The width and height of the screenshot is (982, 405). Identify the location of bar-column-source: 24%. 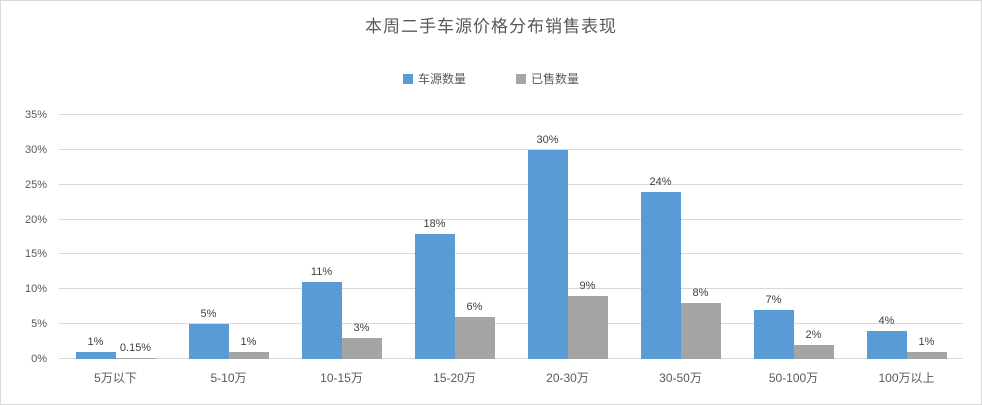
(660, 237).